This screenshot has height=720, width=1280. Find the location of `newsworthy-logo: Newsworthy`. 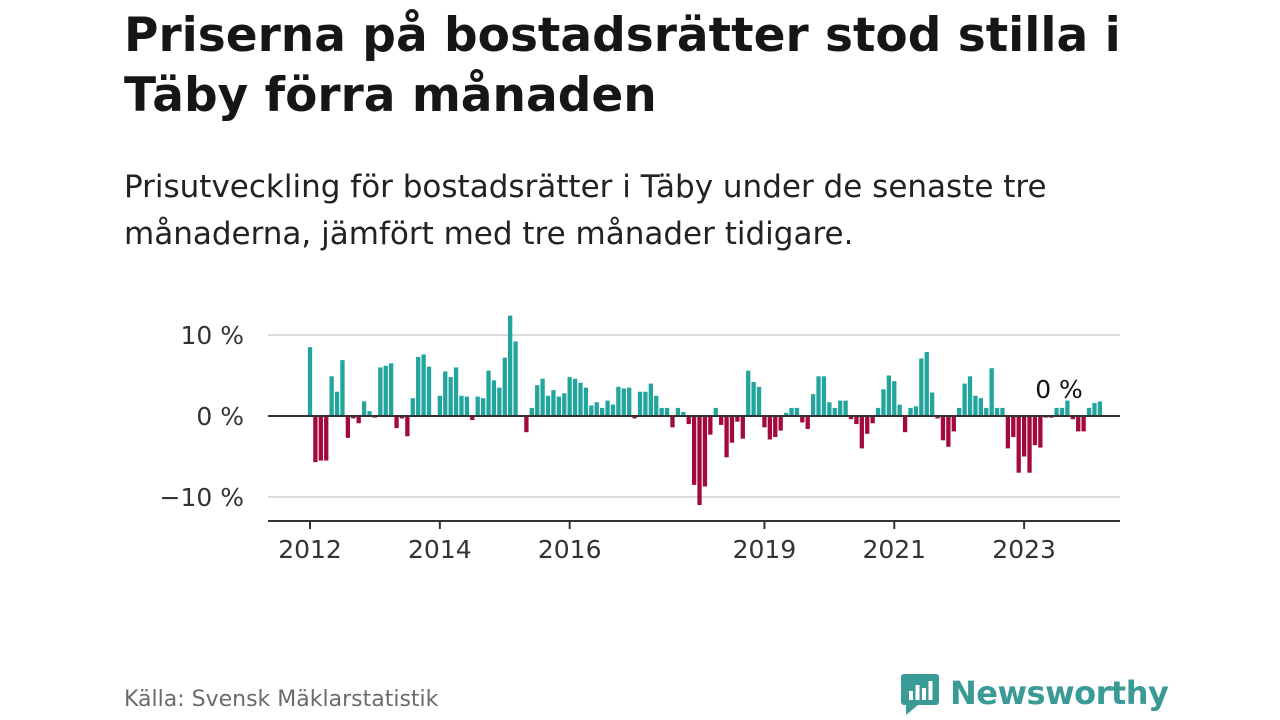

newsworthy-logo: Newsworthy is located at coordinates (1034, 693).